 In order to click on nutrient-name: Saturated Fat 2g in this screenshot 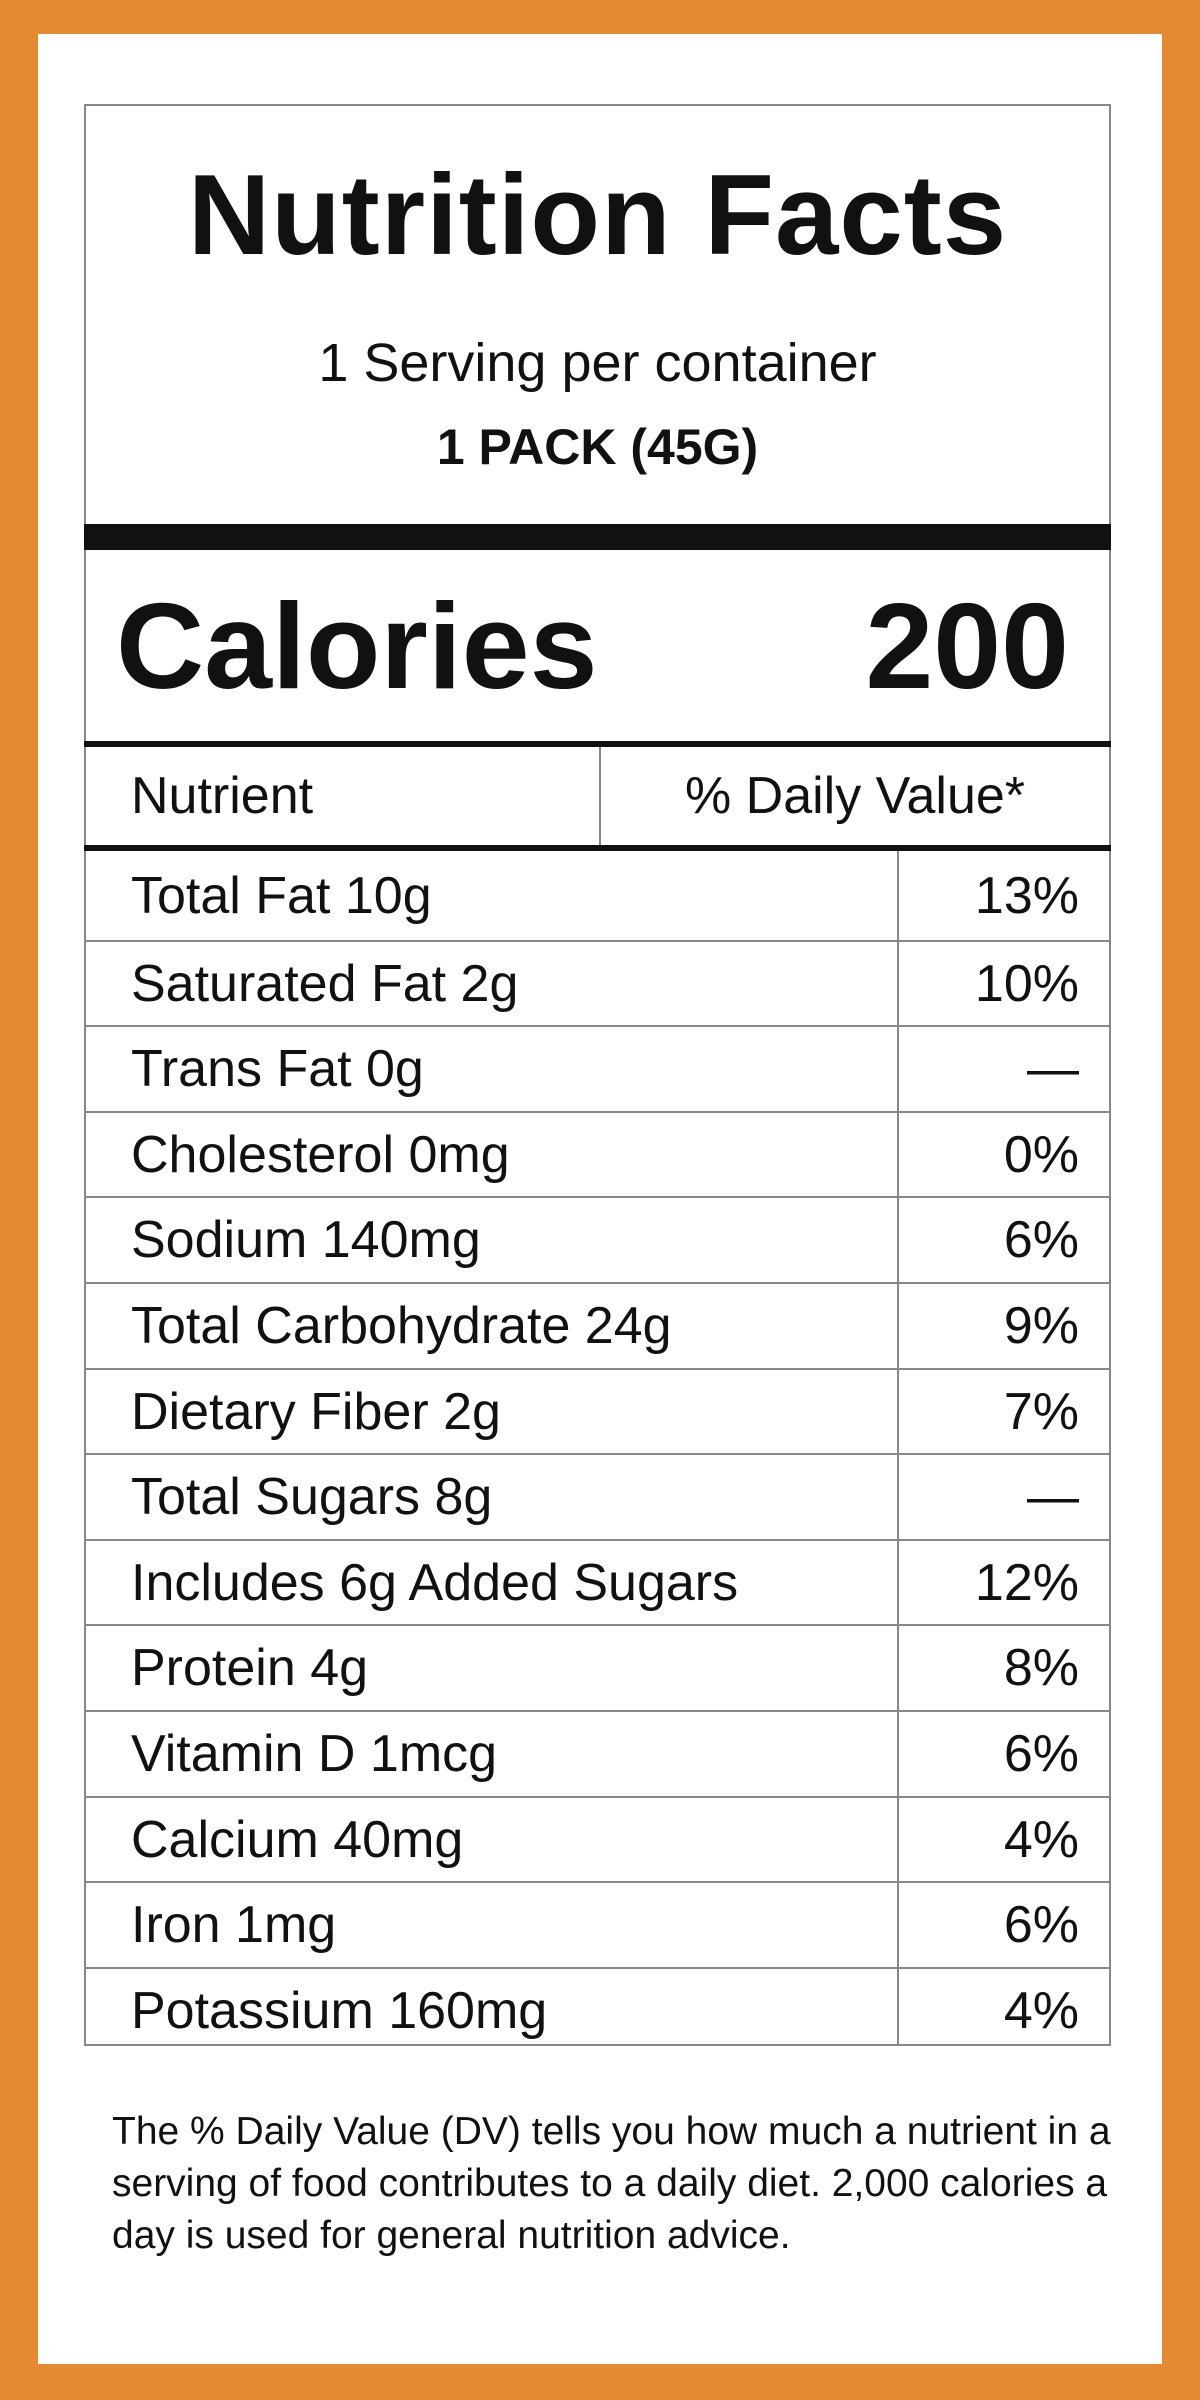, I will do `click(325, 983)`.